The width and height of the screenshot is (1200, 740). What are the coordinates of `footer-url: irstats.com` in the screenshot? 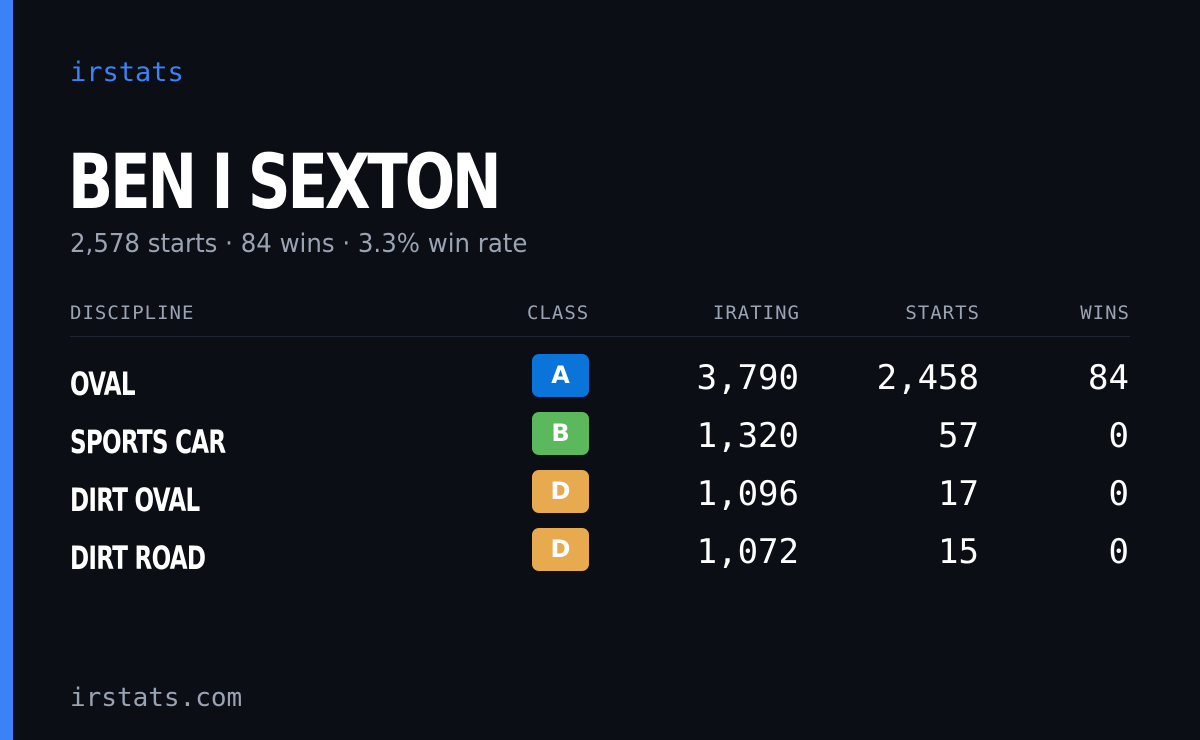 It's located at (156, 698).